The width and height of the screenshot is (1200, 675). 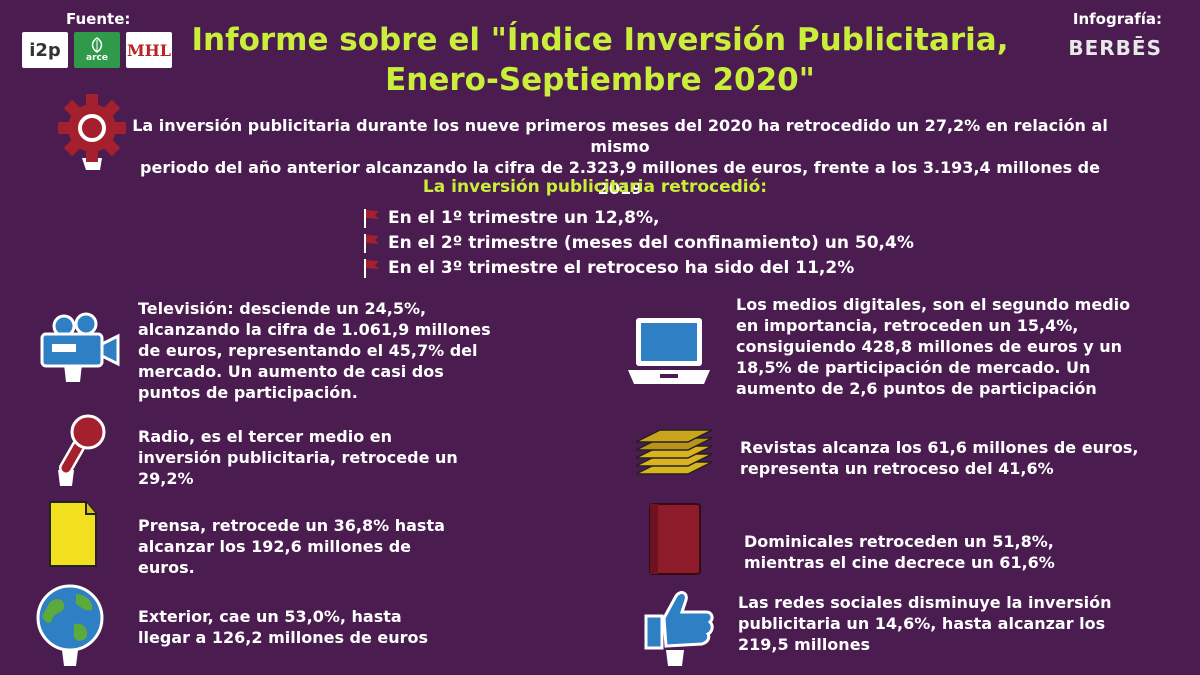 What do you see at coordinates (907, 325) in the screenshot?
I see `text-line: en importancia, retroceden un 15,4%,` at bounding box center [907, 325].